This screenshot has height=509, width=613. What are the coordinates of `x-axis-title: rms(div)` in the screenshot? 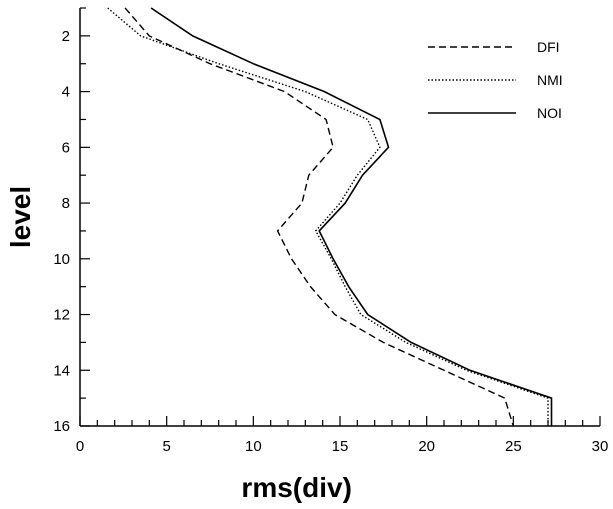 It's located at (296, 487).